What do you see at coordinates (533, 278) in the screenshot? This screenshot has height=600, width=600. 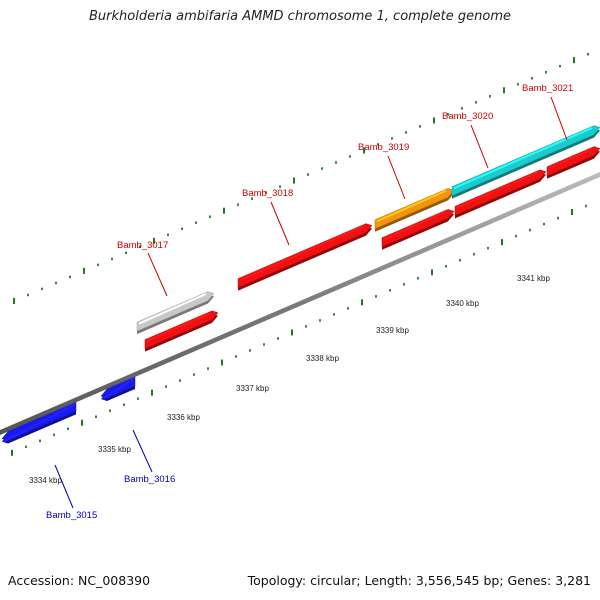 I see `scale-label: 3341 kbp` at bounding box center [533, 278].